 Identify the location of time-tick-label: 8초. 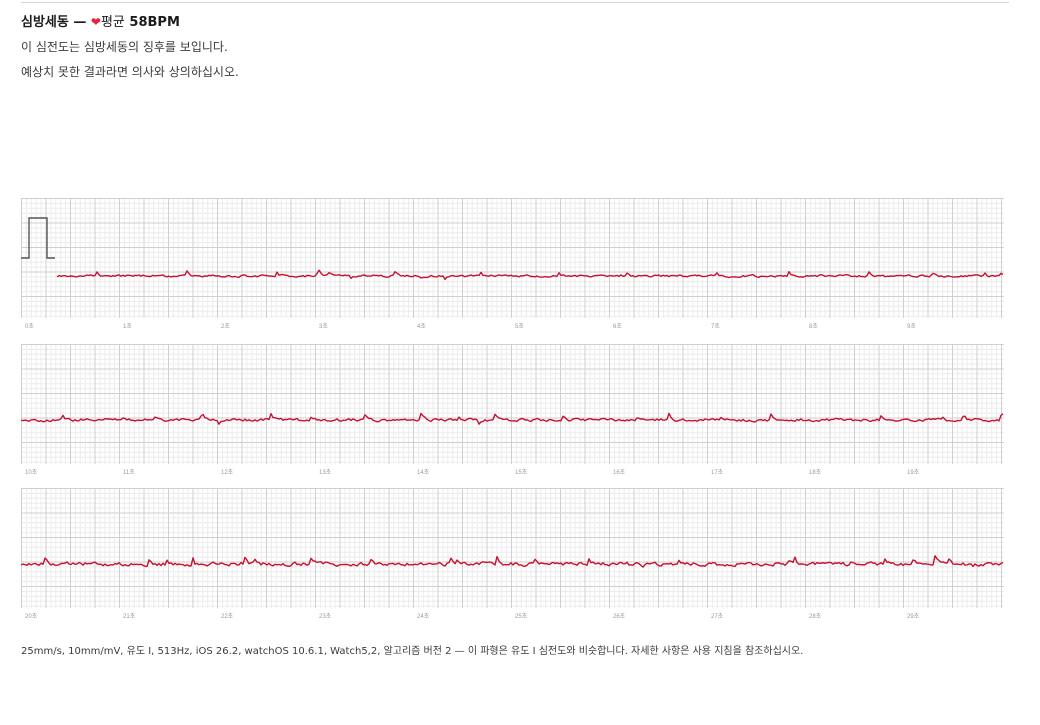
(813, 325).